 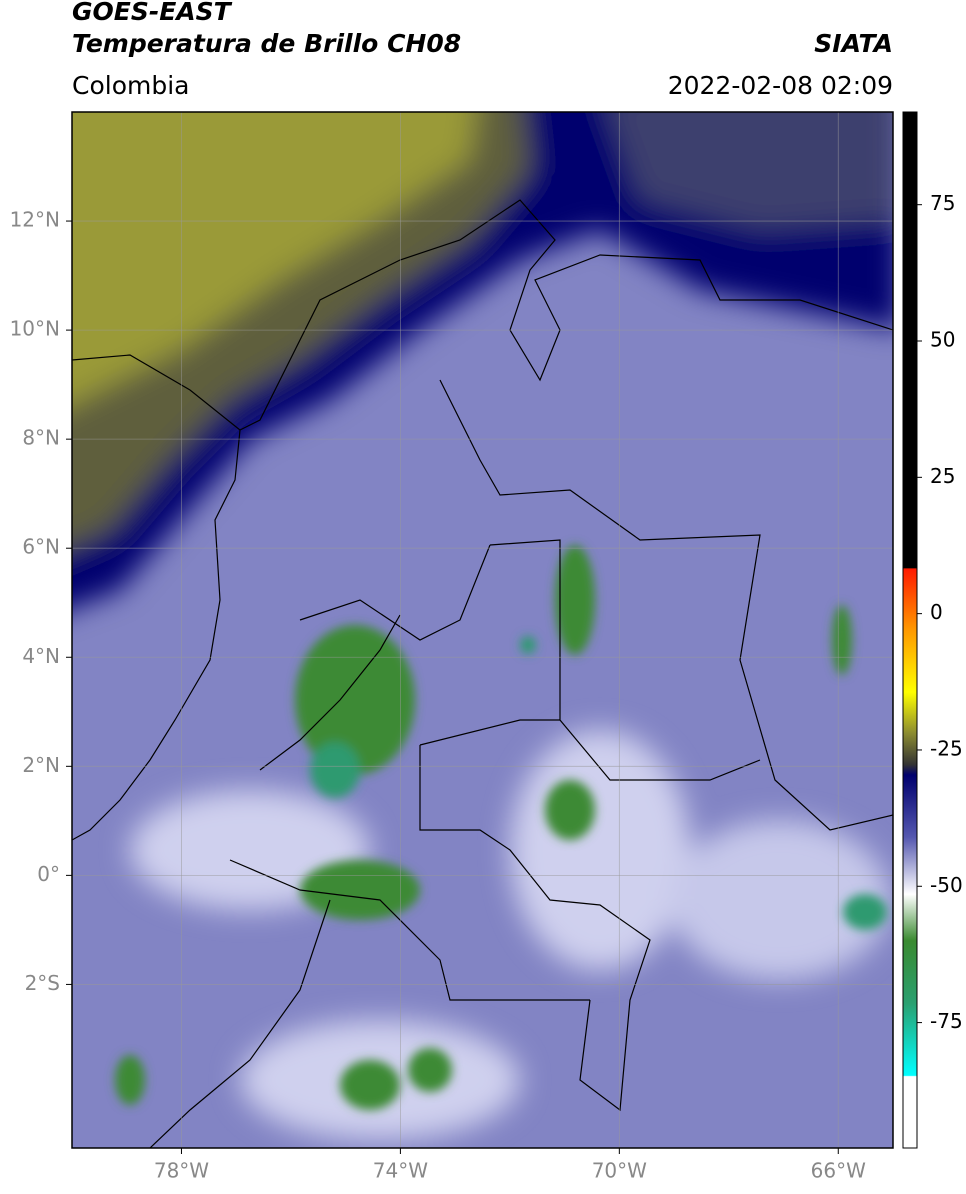 What do you see at coordinates (35, 220) in the screenshot?
I see `y-tick-label: 12°N` at bounding box center [35, 220].